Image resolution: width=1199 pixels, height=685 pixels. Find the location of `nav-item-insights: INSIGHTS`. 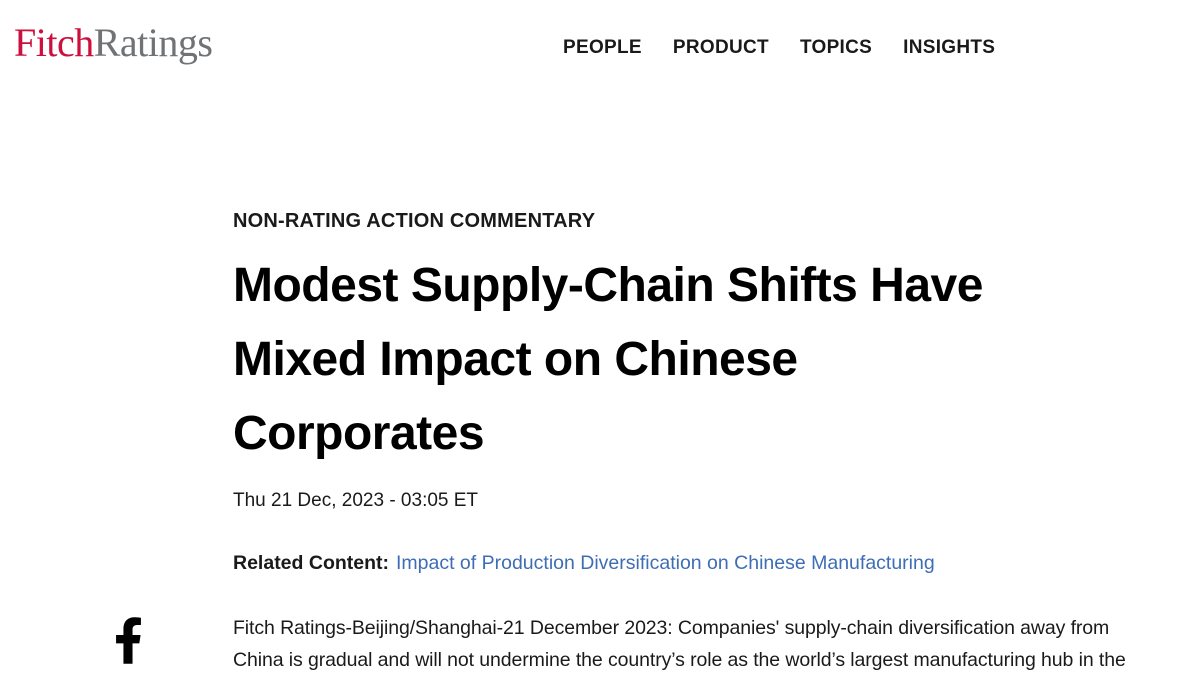

nav-item-insights: INSIGHTS is located at coordinates (949, 47).